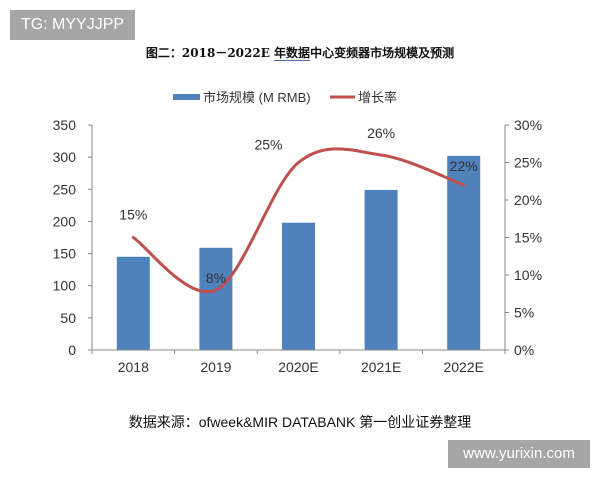 The width and height of the screenshot is (600, 480). Describe the element at coordinates (298, 367) in the screenshot. I see `x-tick-label: 2020E` at that location.